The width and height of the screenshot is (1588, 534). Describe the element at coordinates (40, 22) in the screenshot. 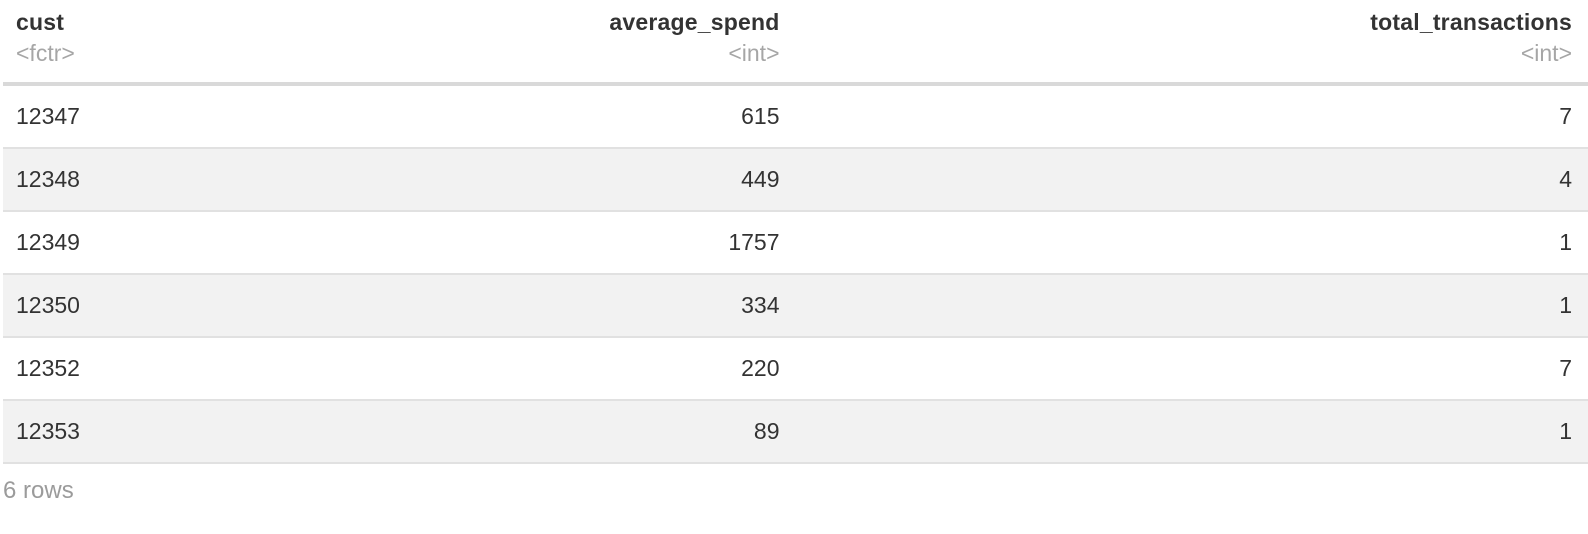

I see `column-name: cust` at that location.